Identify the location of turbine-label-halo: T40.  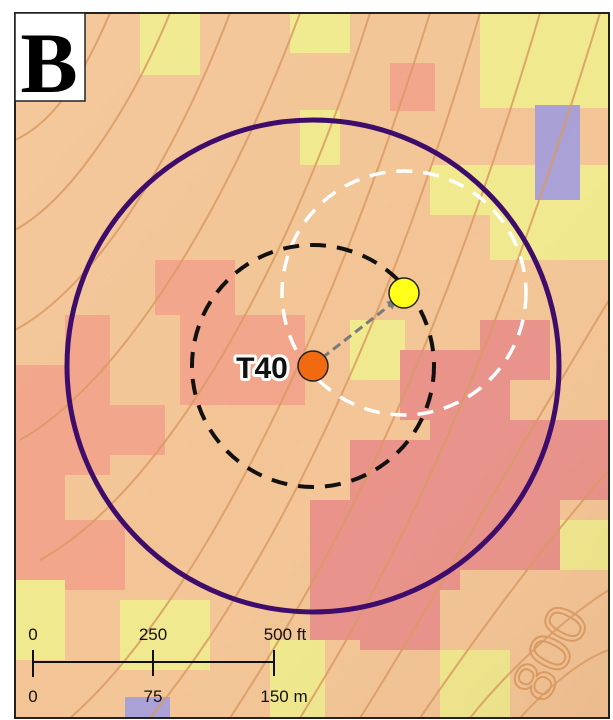
(262, 368).